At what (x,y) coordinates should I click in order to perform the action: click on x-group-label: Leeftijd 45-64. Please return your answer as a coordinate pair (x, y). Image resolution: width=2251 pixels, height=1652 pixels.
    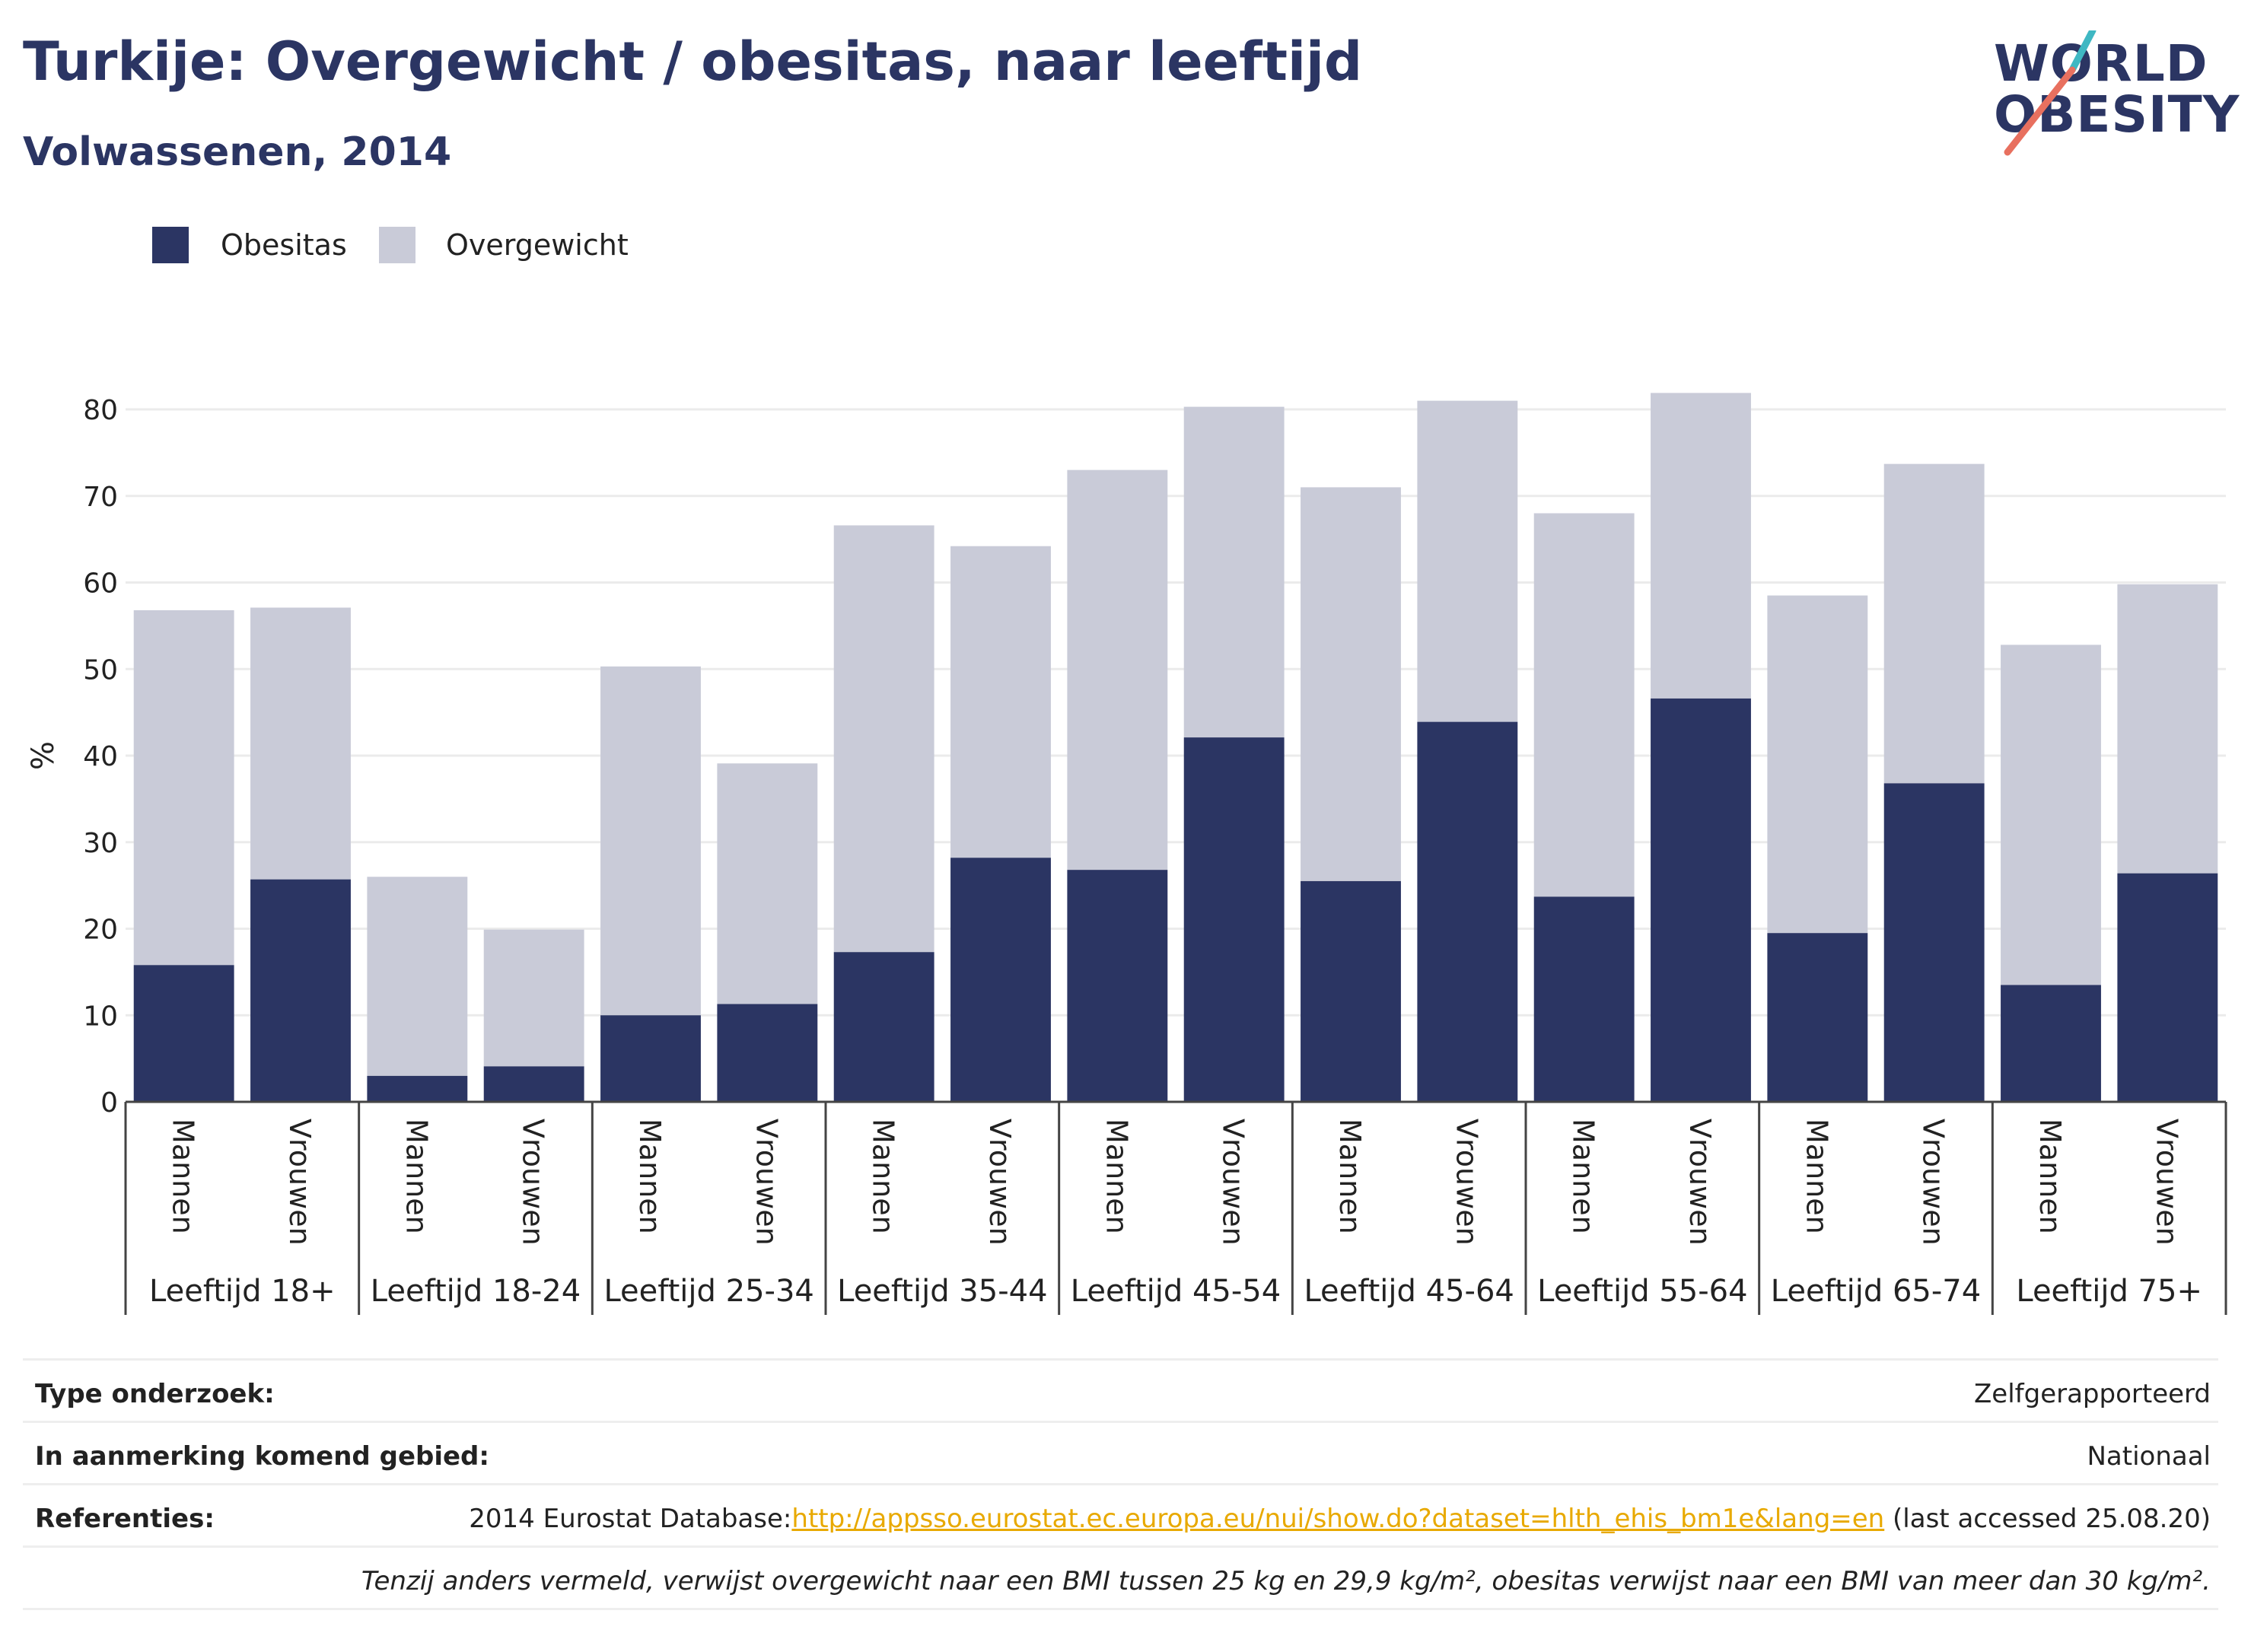
    Looking at the image, I should click on (1409, 1291).